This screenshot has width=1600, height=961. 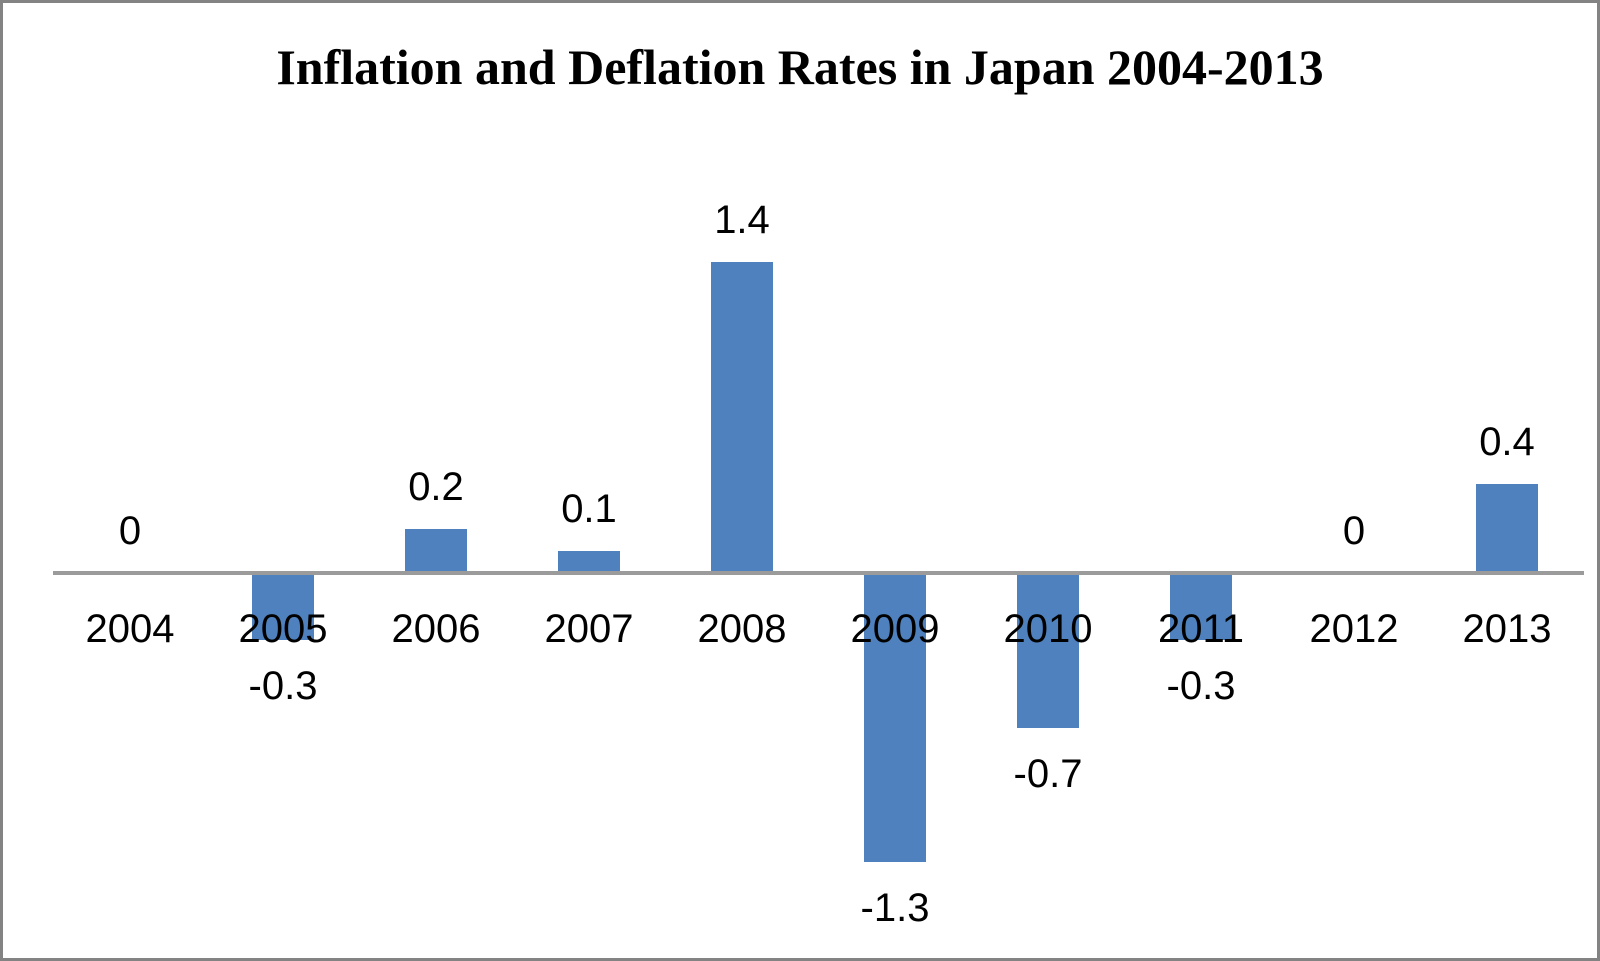 What do you see at coordinates (130, 629) in the screenshot?
I see `x-tick-label-2004: 2004` at bounding box center [130, 629].